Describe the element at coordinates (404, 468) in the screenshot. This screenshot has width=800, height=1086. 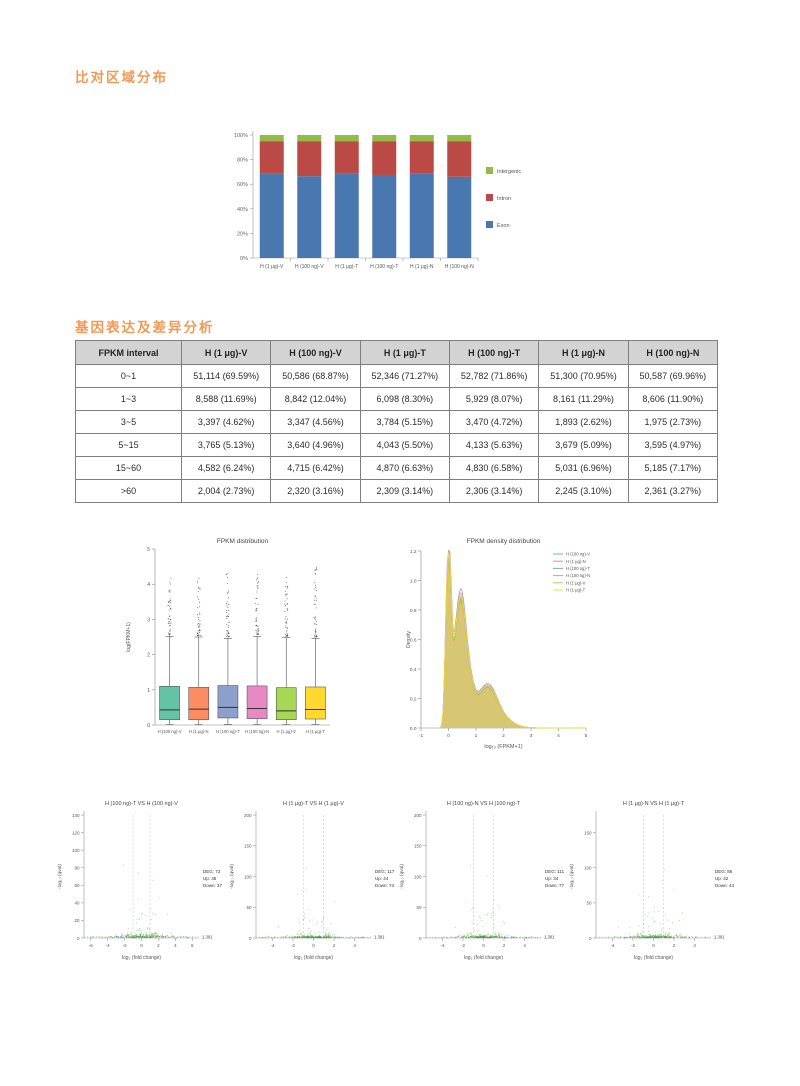
I see `table-cell: 4,870 (6.63%)` at that location.